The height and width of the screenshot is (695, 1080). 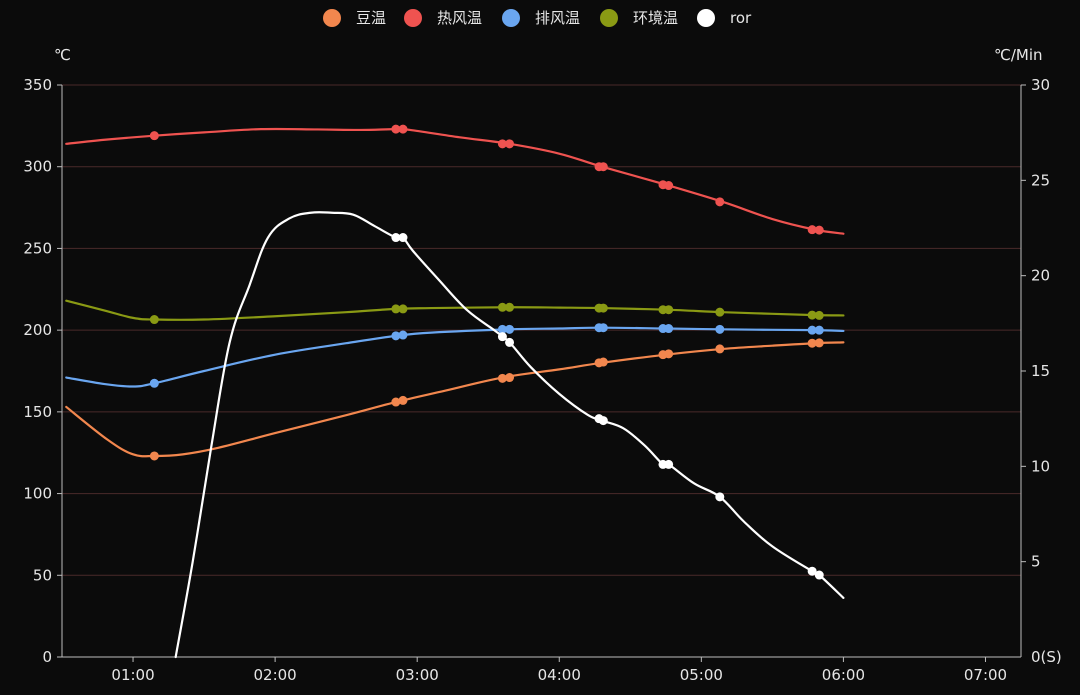 What do you see at coordinates (47, 657) in the screenshot?
I see `left-tick-label: 0` at bounding box center [47, 657].